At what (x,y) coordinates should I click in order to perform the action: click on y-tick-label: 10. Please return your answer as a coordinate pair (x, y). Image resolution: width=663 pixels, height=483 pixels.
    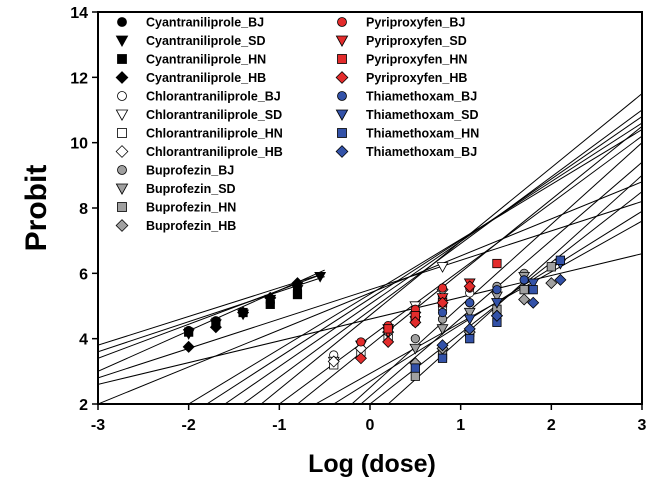
    Looking at the image, I should click on (79, 144).